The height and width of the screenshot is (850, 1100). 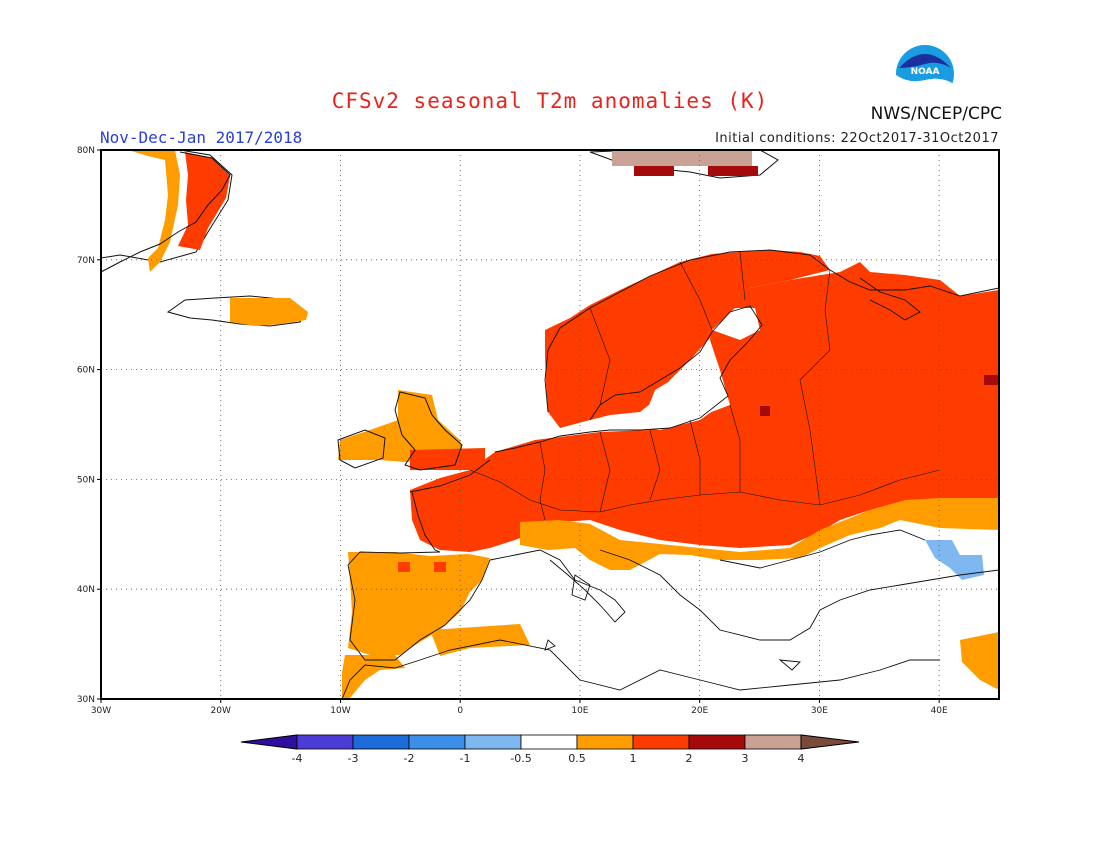 What do you see at coordinates (682, 158) in the screenshot?
I see `svalbard-anomaly-pink` at bounding box center [682, 158].